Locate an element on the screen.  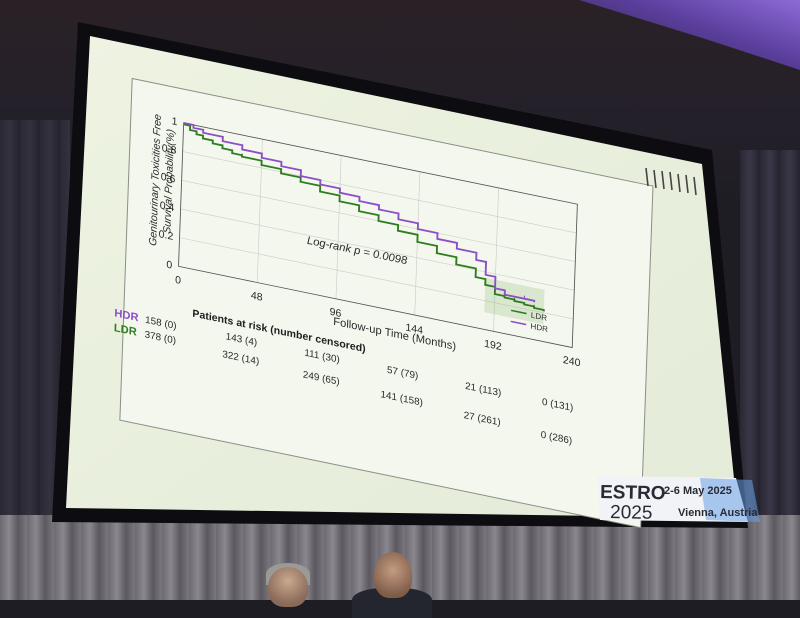
speaker-right is located at coordinates (393, 575).